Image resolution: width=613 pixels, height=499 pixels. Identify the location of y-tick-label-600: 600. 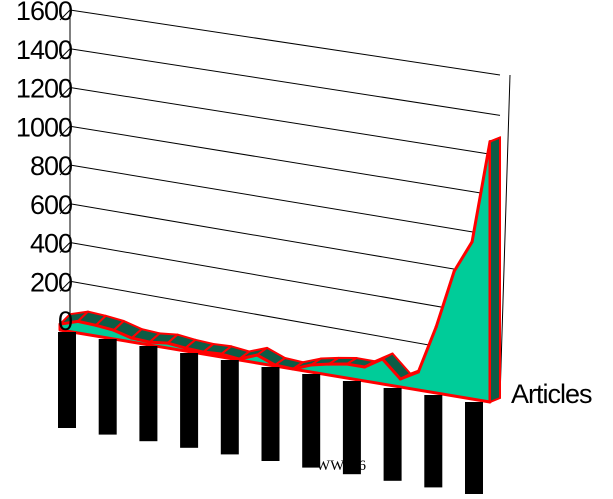
(51, 205).